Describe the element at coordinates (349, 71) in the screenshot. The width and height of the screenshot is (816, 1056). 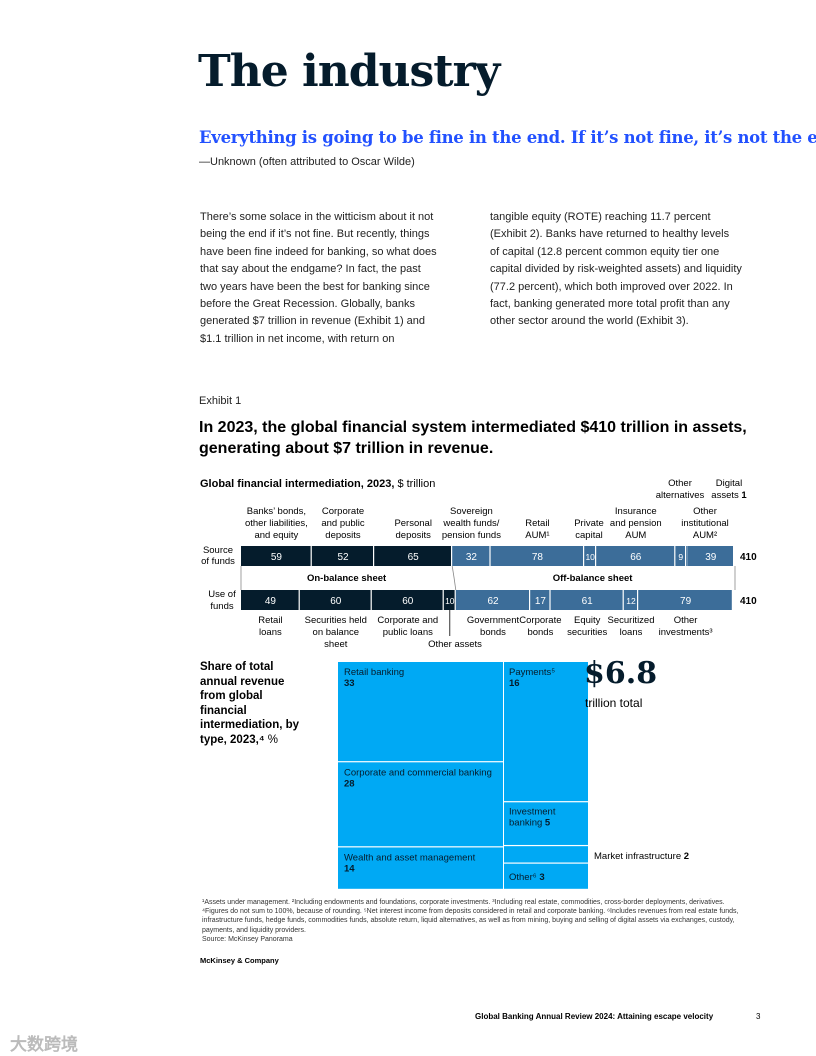
I see `page-title: The industry` at that location.